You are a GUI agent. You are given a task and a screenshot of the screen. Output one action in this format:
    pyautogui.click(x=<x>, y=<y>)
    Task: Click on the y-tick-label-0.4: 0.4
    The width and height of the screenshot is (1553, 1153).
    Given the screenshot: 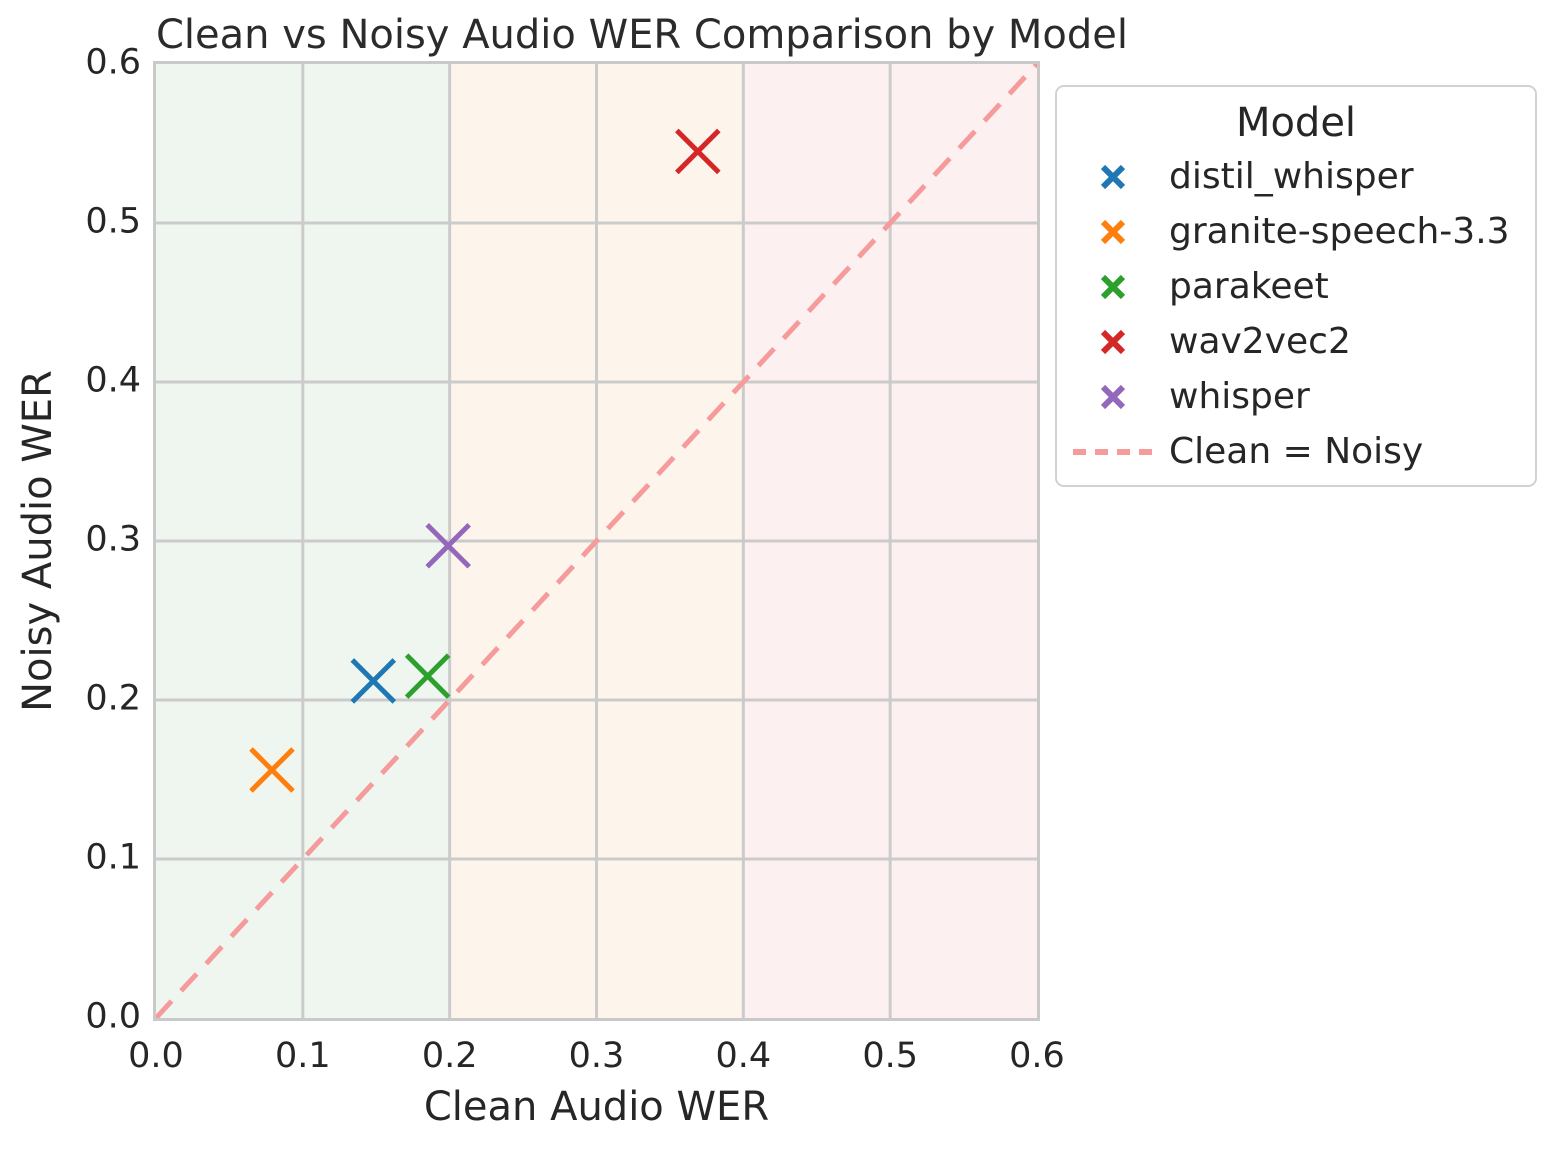 What is the action you would take?
    pyautogui.click(x=113, y=380)
    